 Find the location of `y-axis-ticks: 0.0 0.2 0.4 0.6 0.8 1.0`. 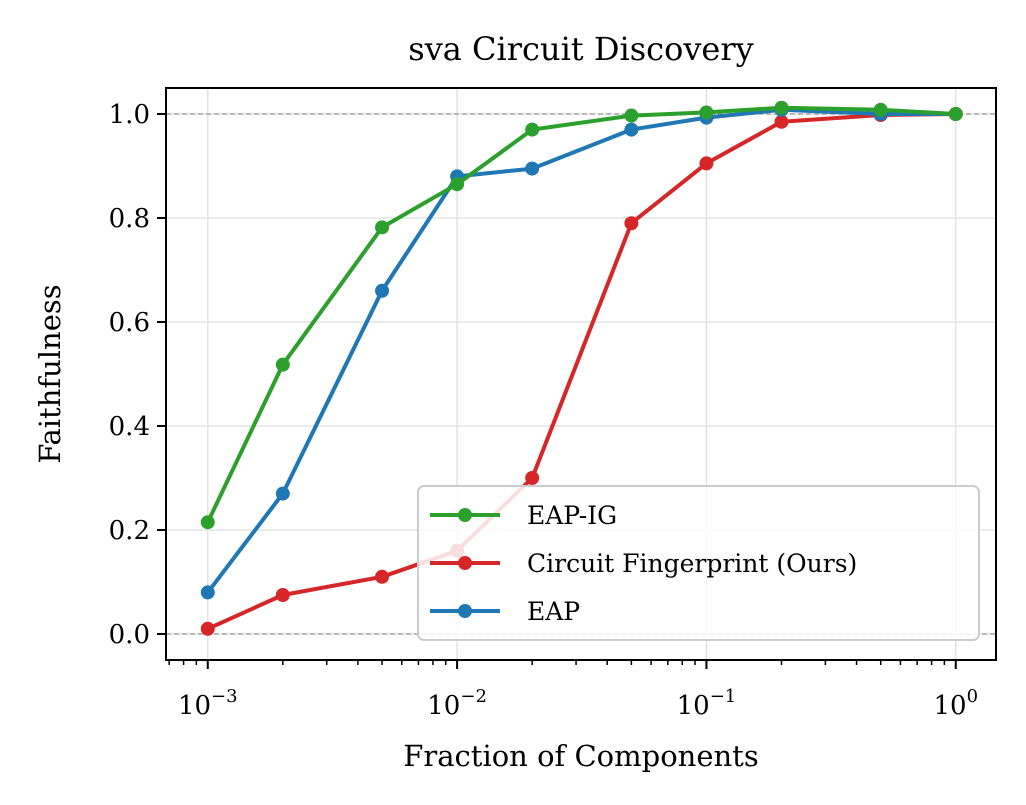

y-axis-ticks: 0.0 0.2 0.4 0.6 0.8 1.0 is located at coordinates (137, 375).